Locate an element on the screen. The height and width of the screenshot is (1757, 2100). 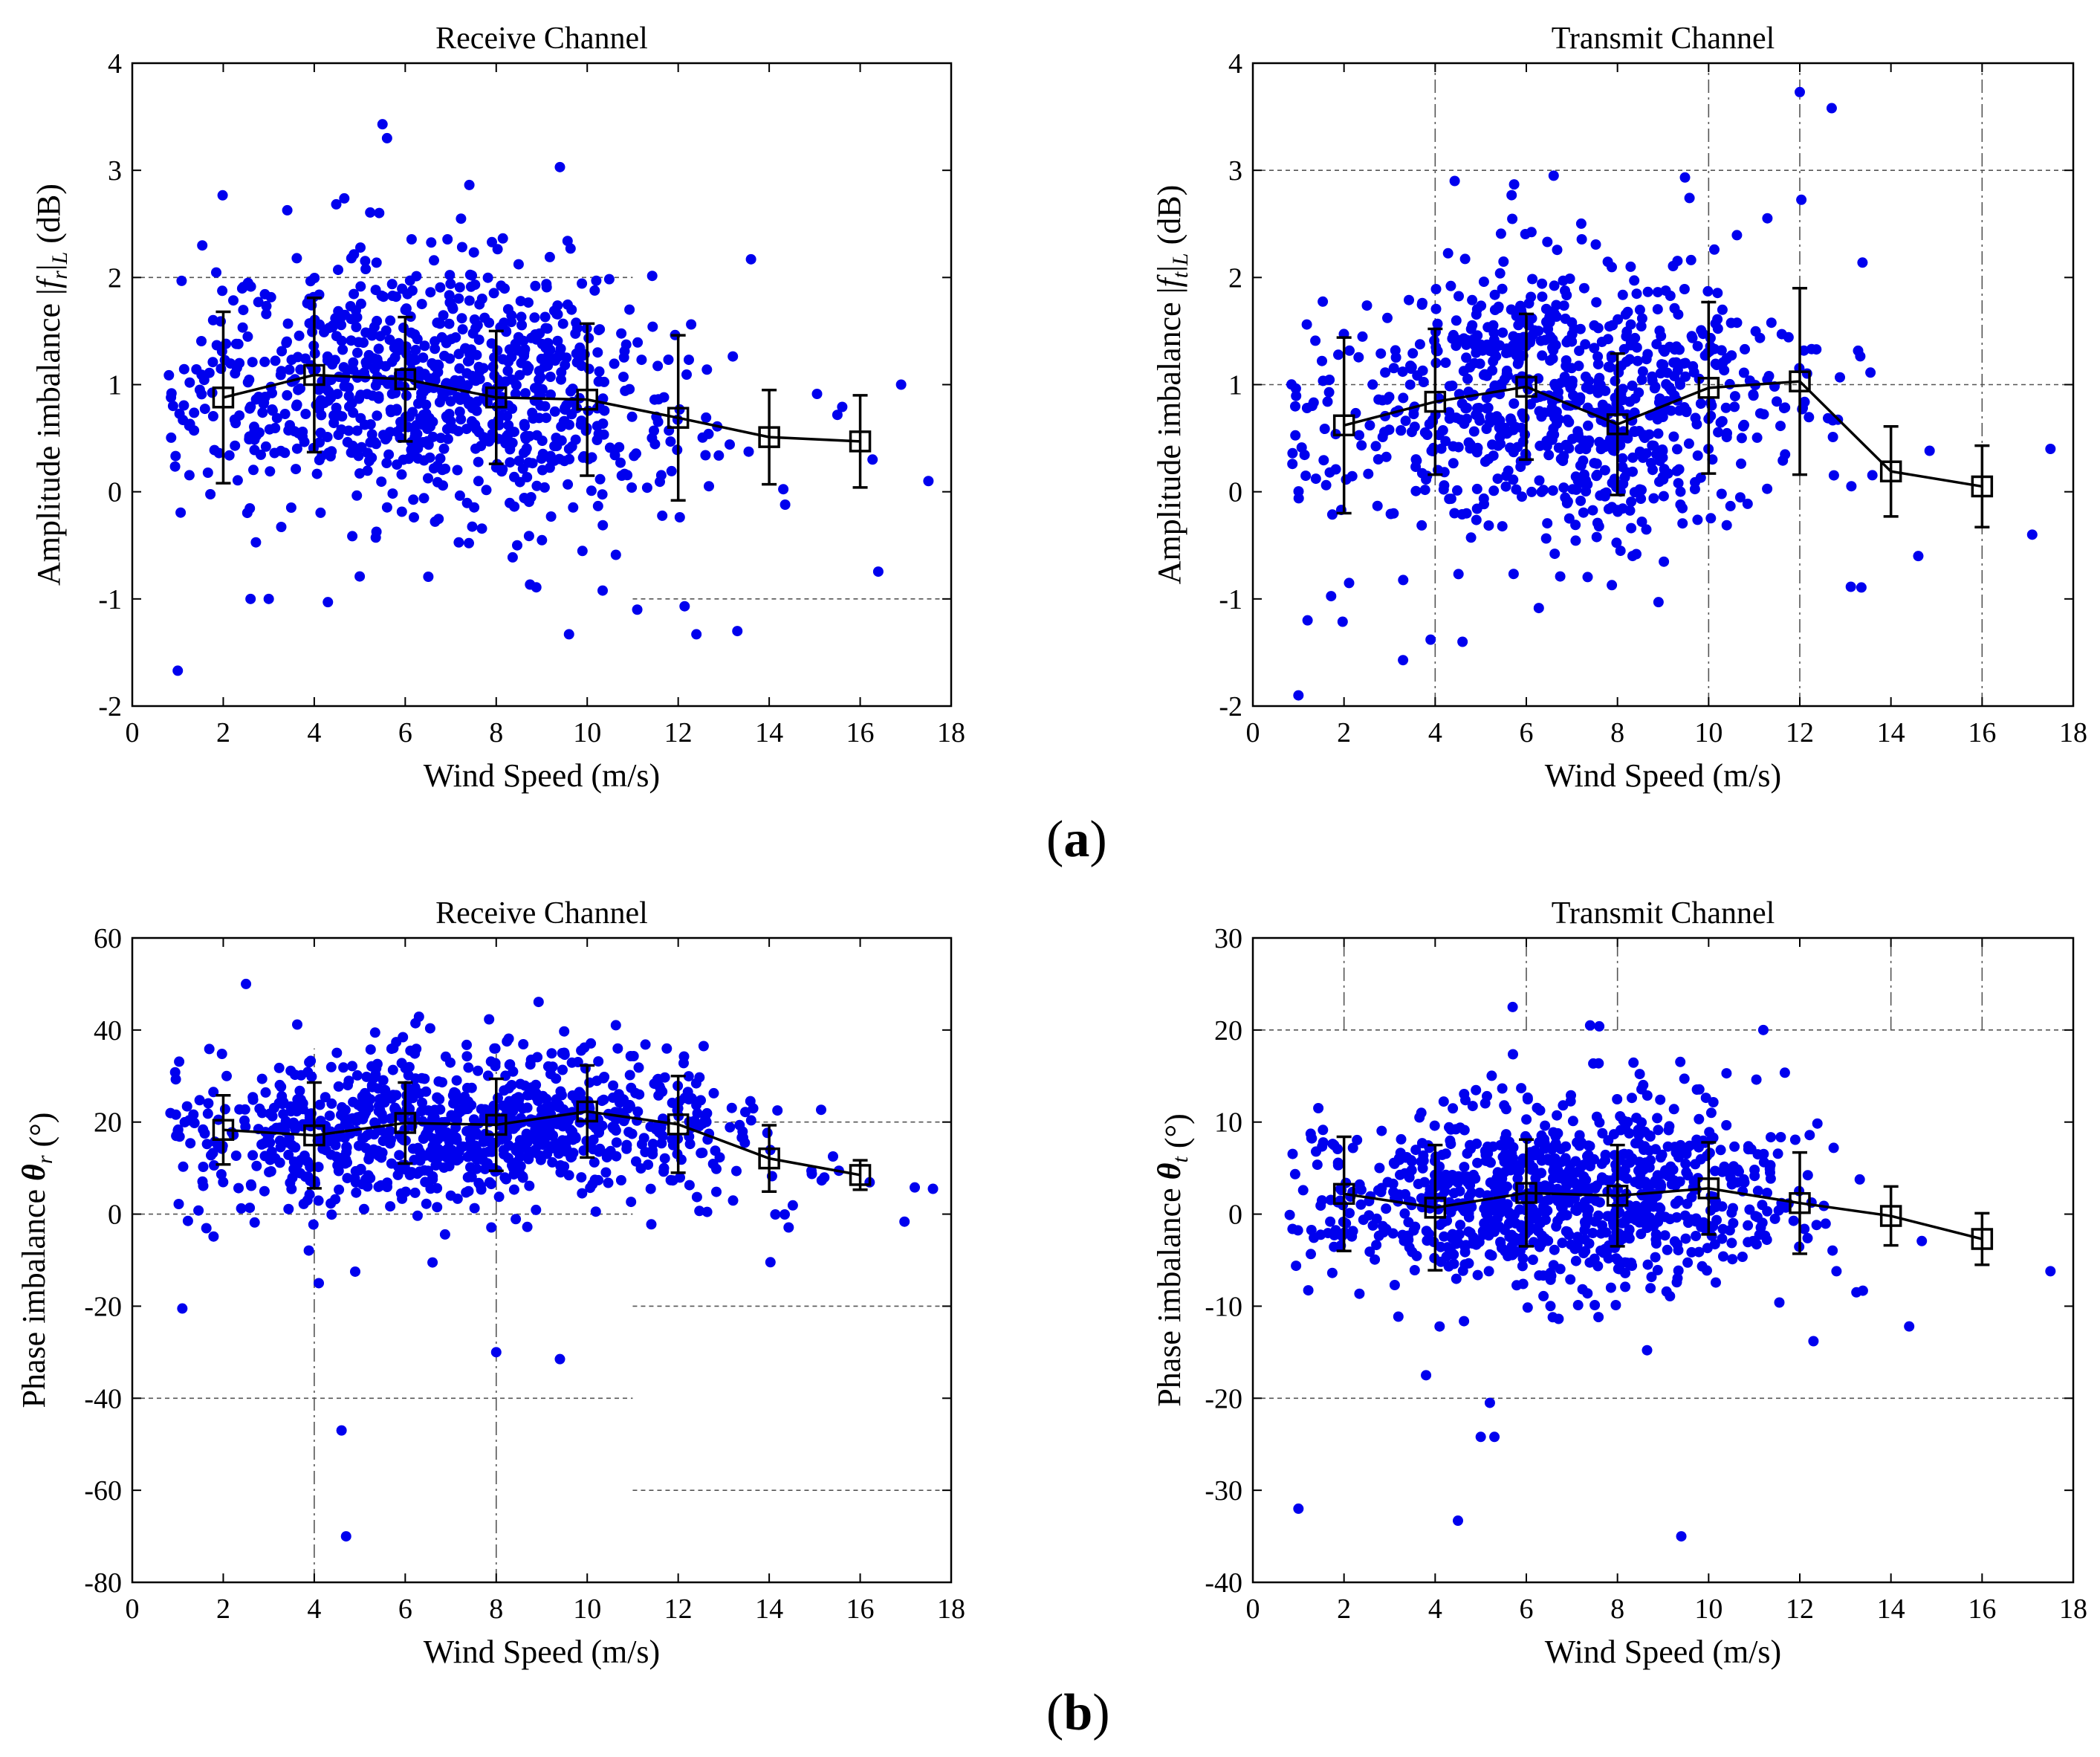
chart-title: Receive Channel is located at coordinates (541, 914).